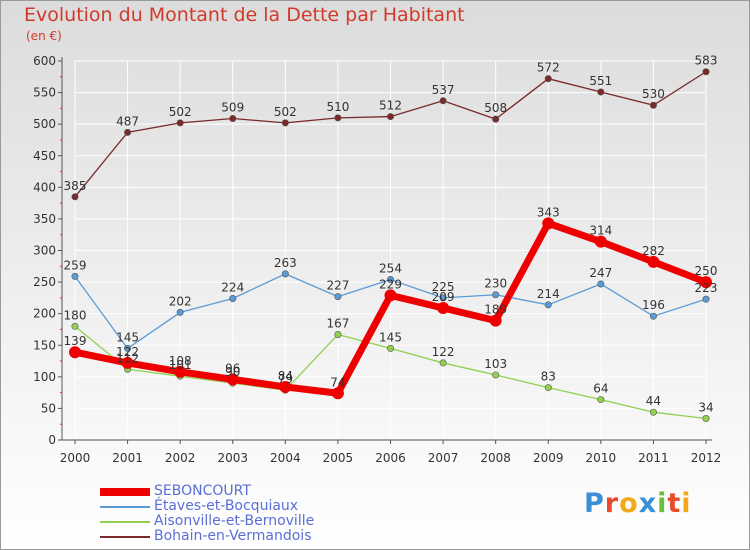  What do you see at coordinates (443, 90) in the screenshot?
I see `data-label: 537` at bounding box center [443, 90].